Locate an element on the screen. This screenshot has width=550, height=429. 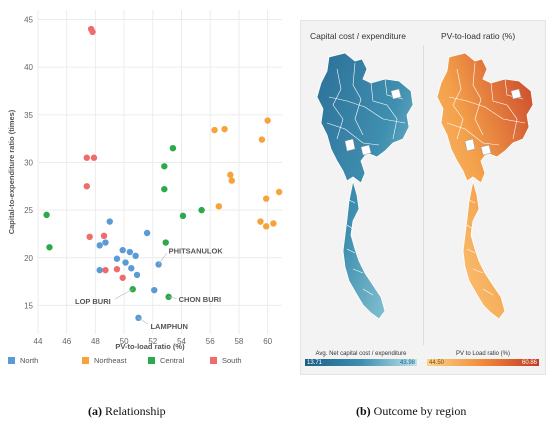
point-annotations: PHITSANULOK CHON BURI LOP BURI LAMPHUN is located at coordinates (149, 288).